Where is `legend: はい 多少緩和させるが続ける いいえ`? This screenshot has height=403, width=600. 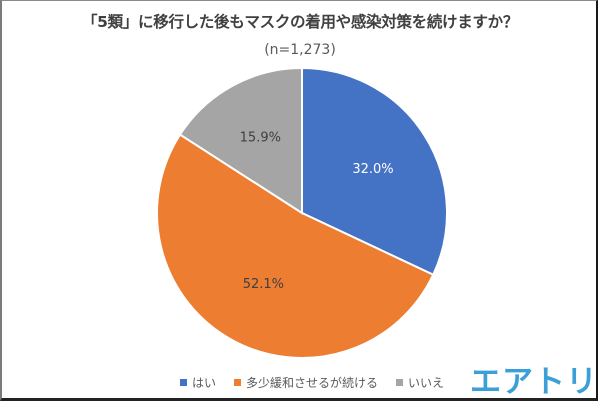
legend: はい 多少緩和させるが続ける いいえ is located at coordinates (321, 382).